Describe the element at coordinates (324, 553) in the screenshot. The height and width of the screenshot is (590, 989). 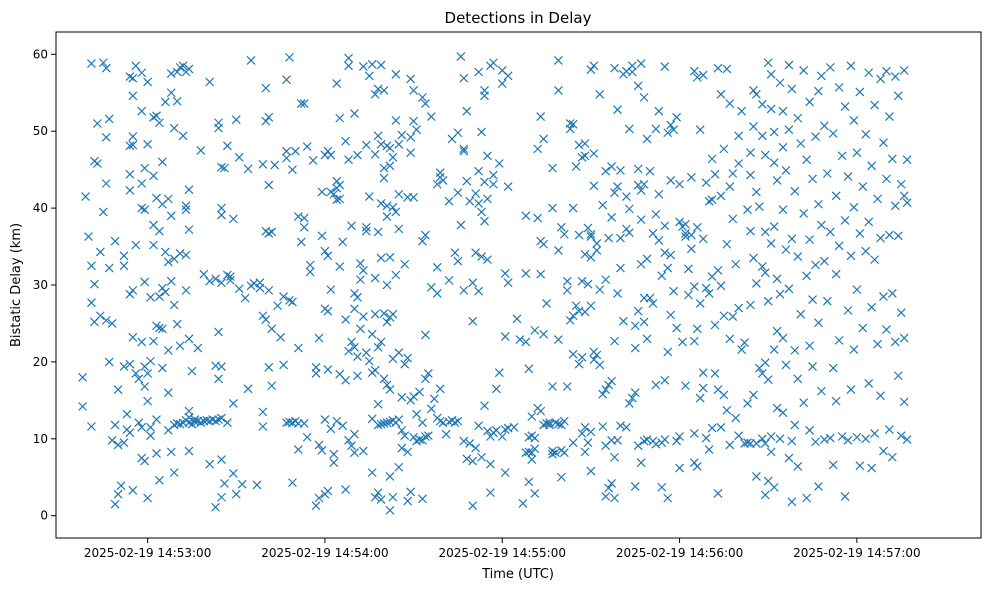
I see `x-tick-label: 2025-02-19 14:54:00` at that location.